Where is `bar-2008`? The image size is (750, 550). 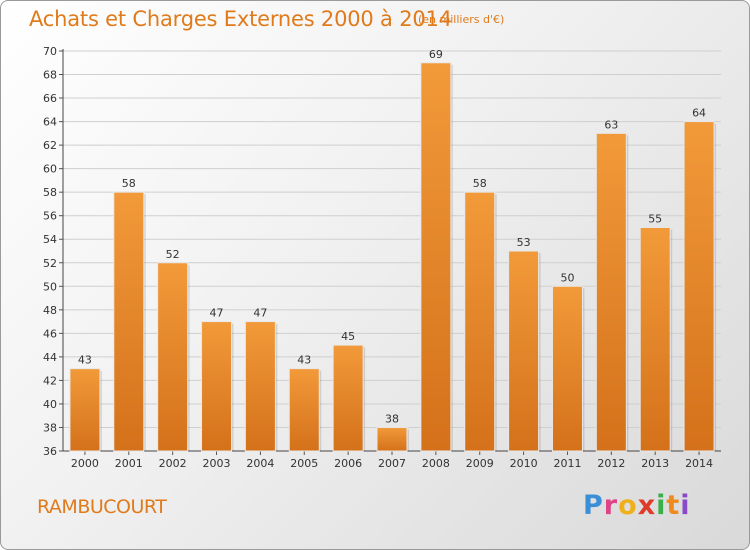
bar-2008 is located at coordinates (436, 257).